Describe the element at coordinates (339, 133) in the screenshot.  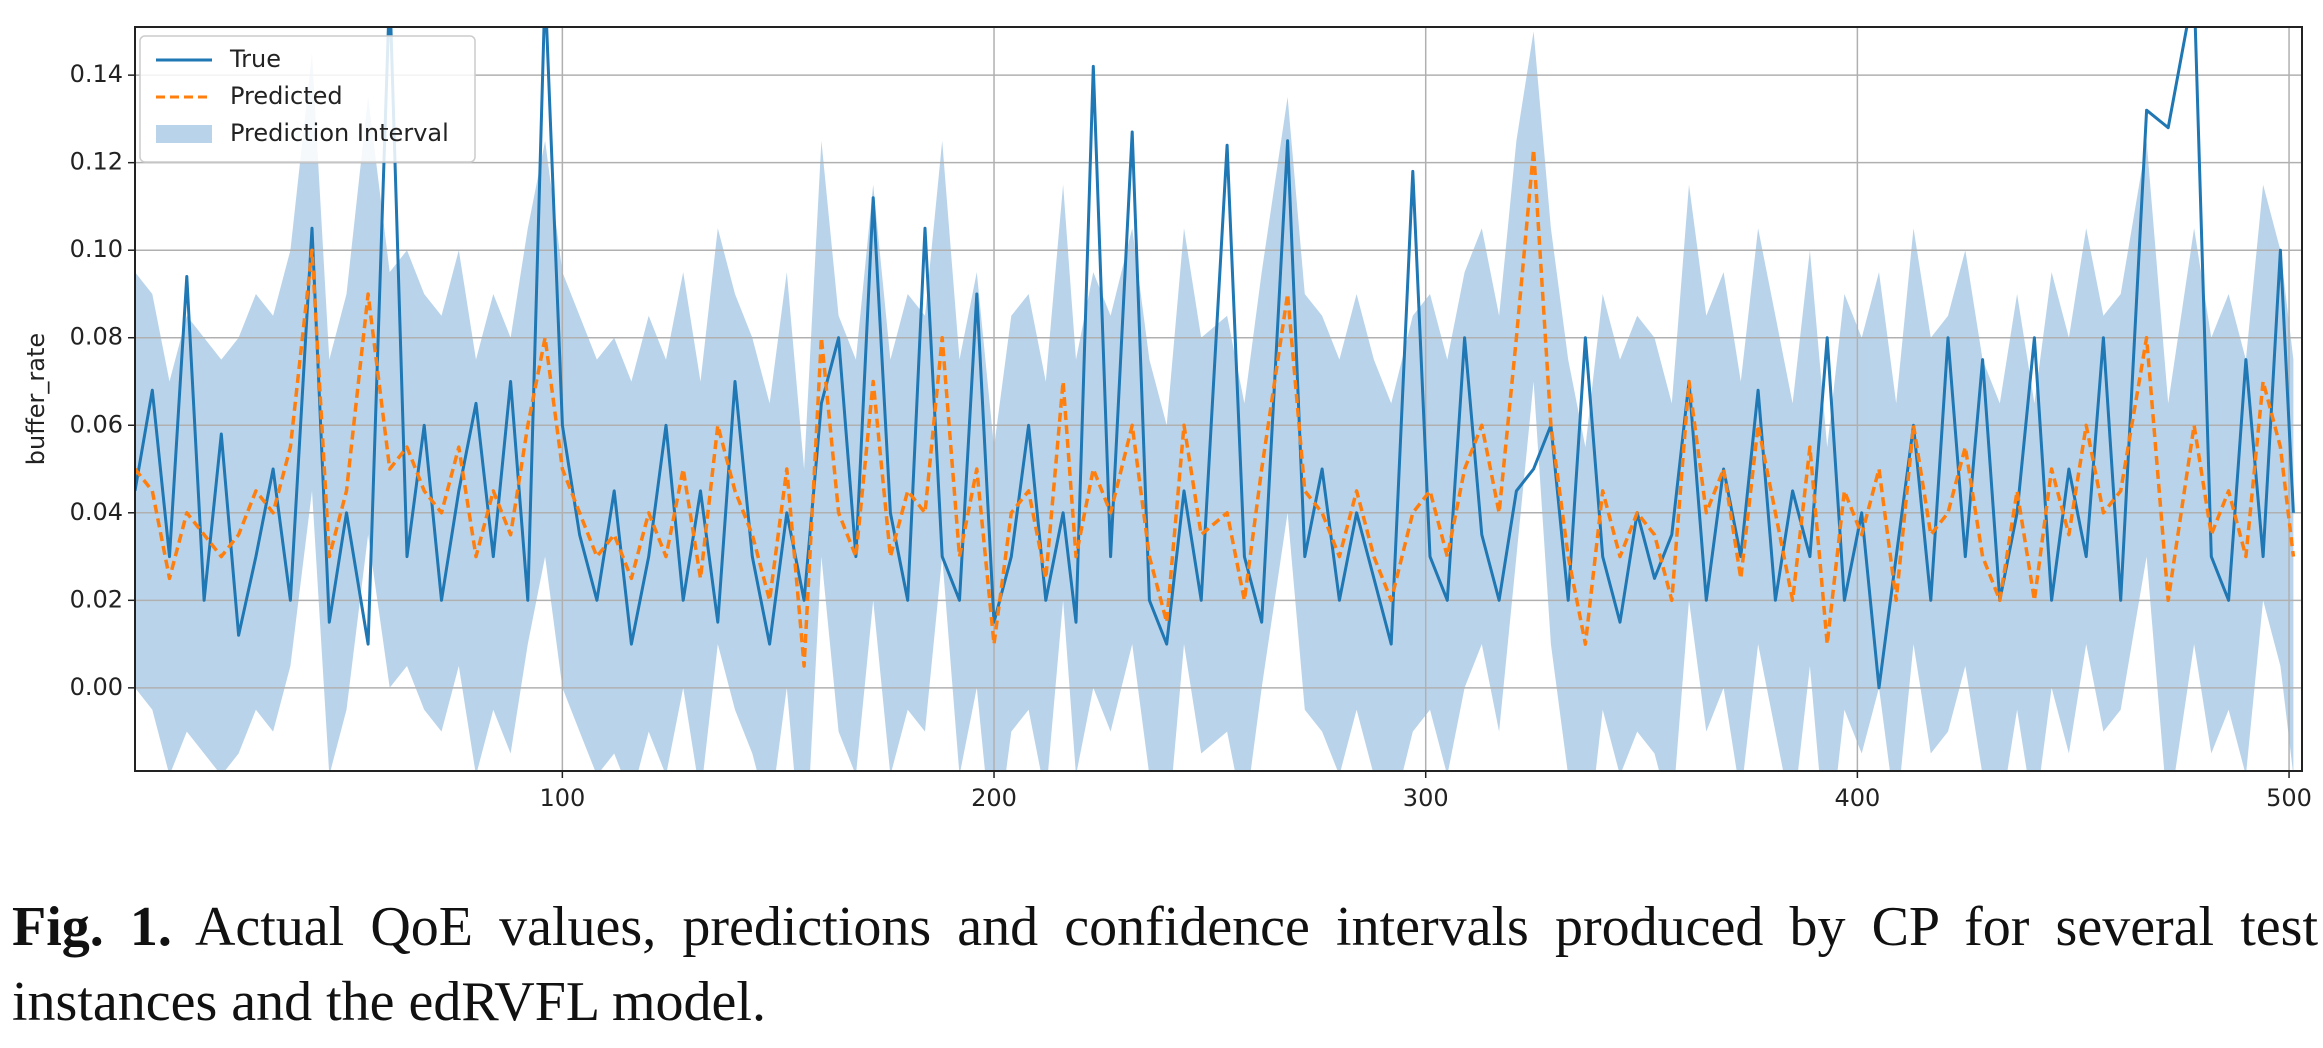
I see `legend-label: Prediction Interval` at that location.